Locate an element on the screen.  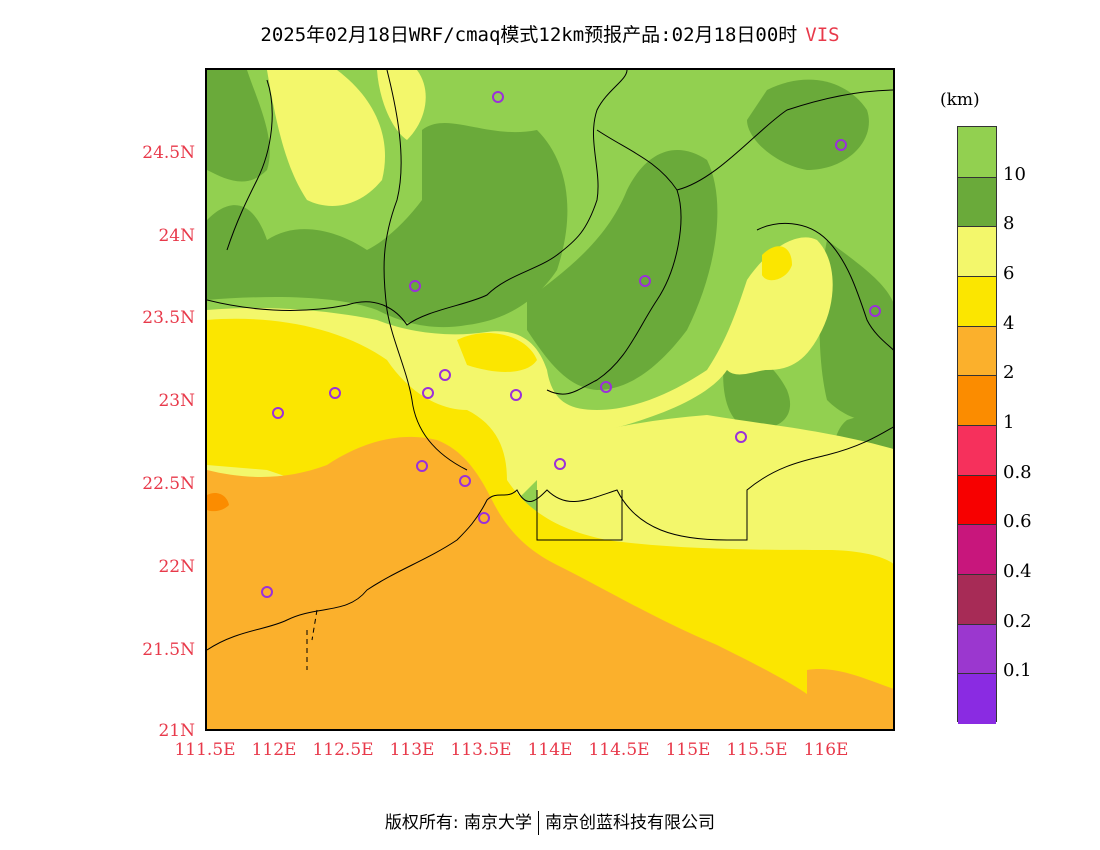
lat-label: 24N is located at coordinates (176, 236).